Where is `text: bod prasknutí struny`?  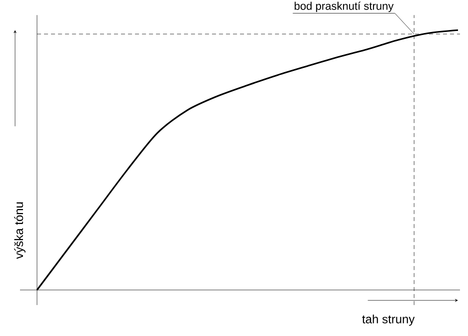 text: bod prasknutí struny is located at coordinates (344, 7).